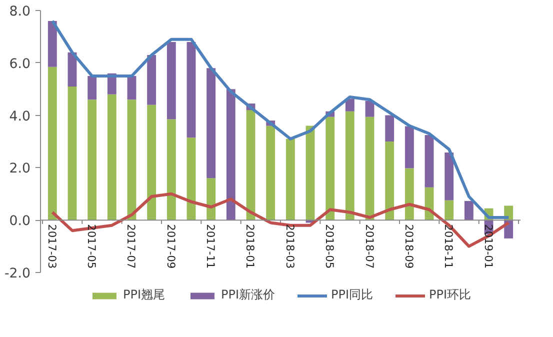 Image resolution: width=553 pixels, height=337 pixels. What do you see at coordinates (20, 12) in the screenshot?
I see `y-tick-label: 8.0` at bounding box center [20, 12].